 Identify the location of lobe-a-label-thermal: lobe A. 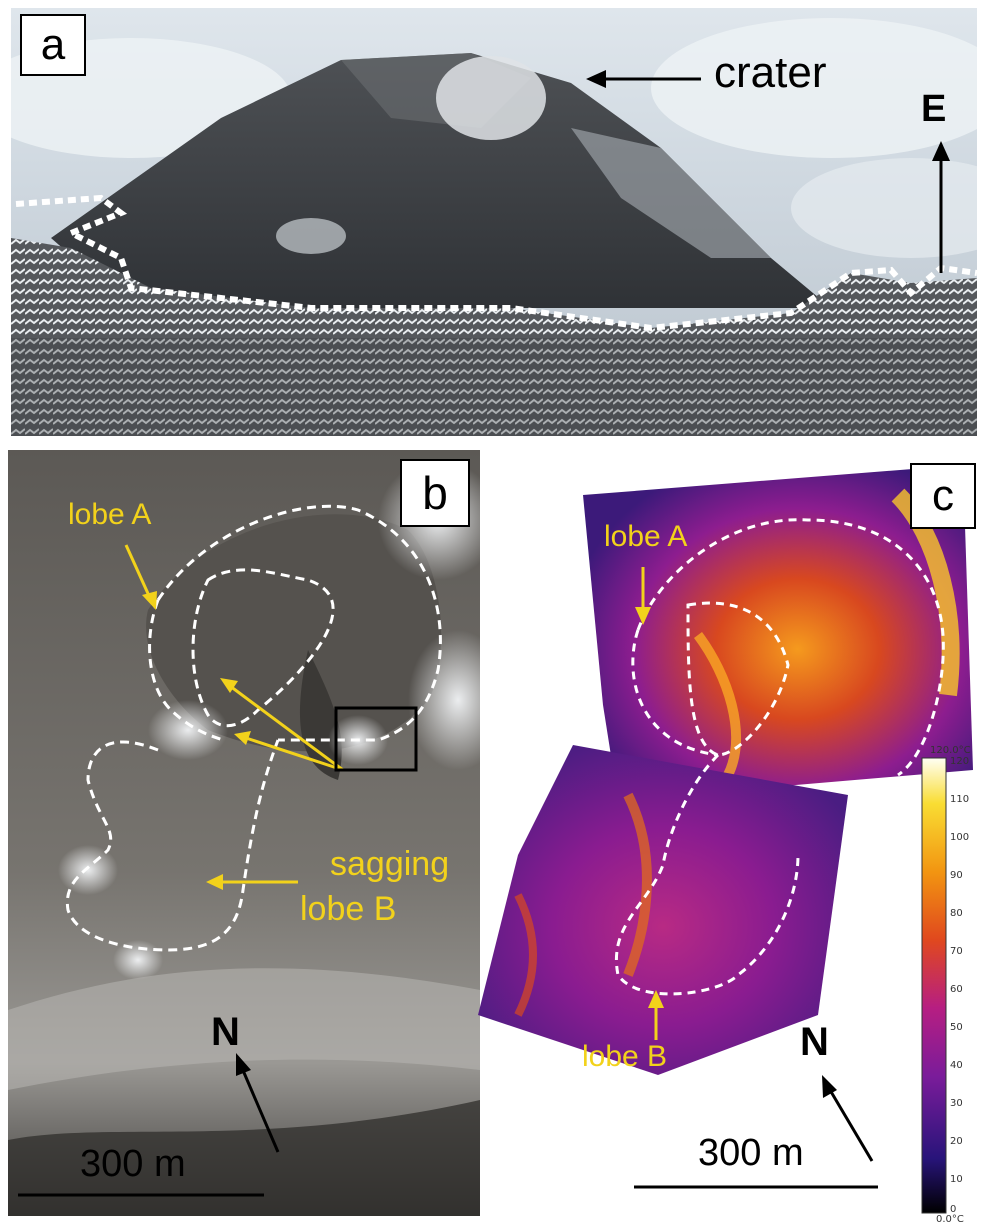
(646, 536).